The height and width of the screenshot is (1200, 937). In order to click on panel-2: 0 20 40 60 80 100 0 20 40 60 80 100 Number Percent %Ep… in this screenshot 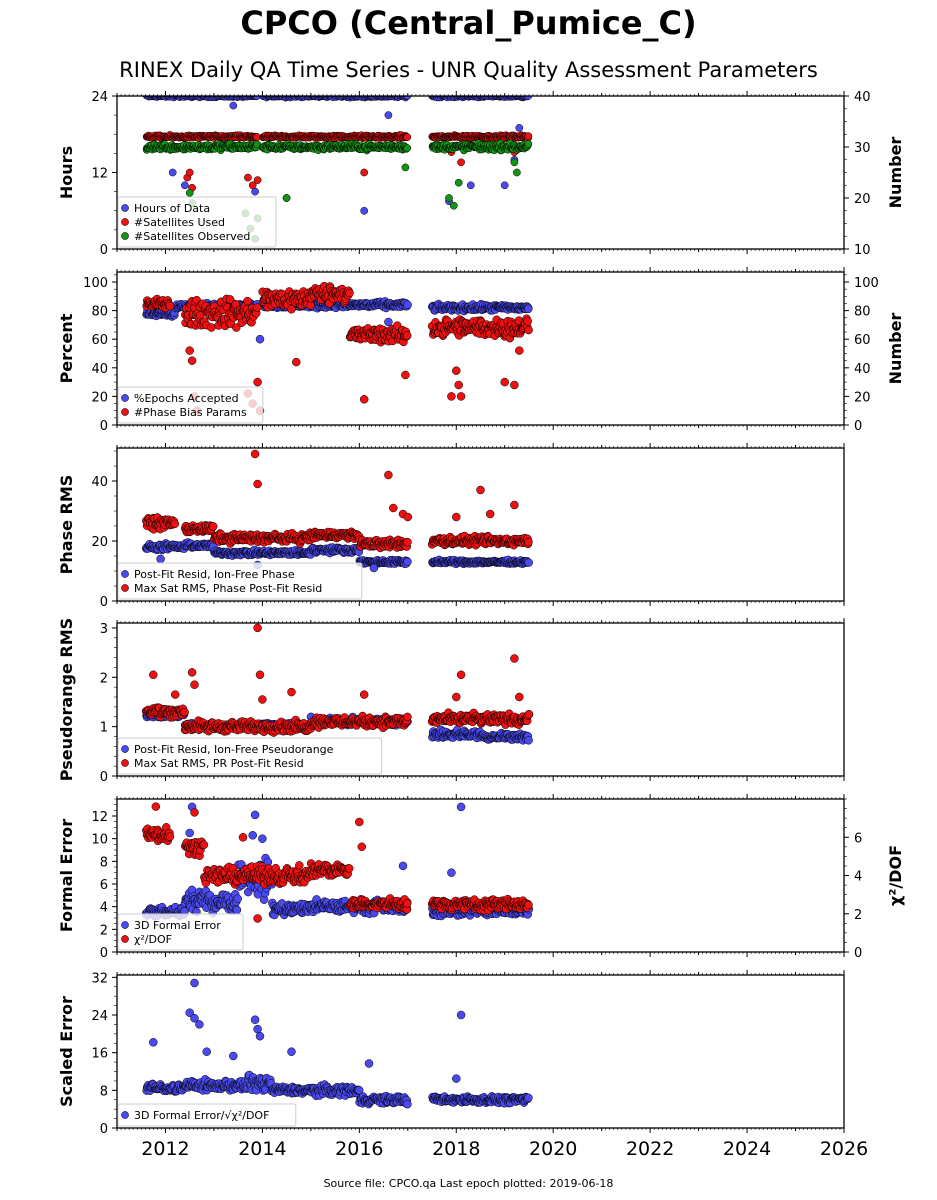, I will do `click(481, 350)`.